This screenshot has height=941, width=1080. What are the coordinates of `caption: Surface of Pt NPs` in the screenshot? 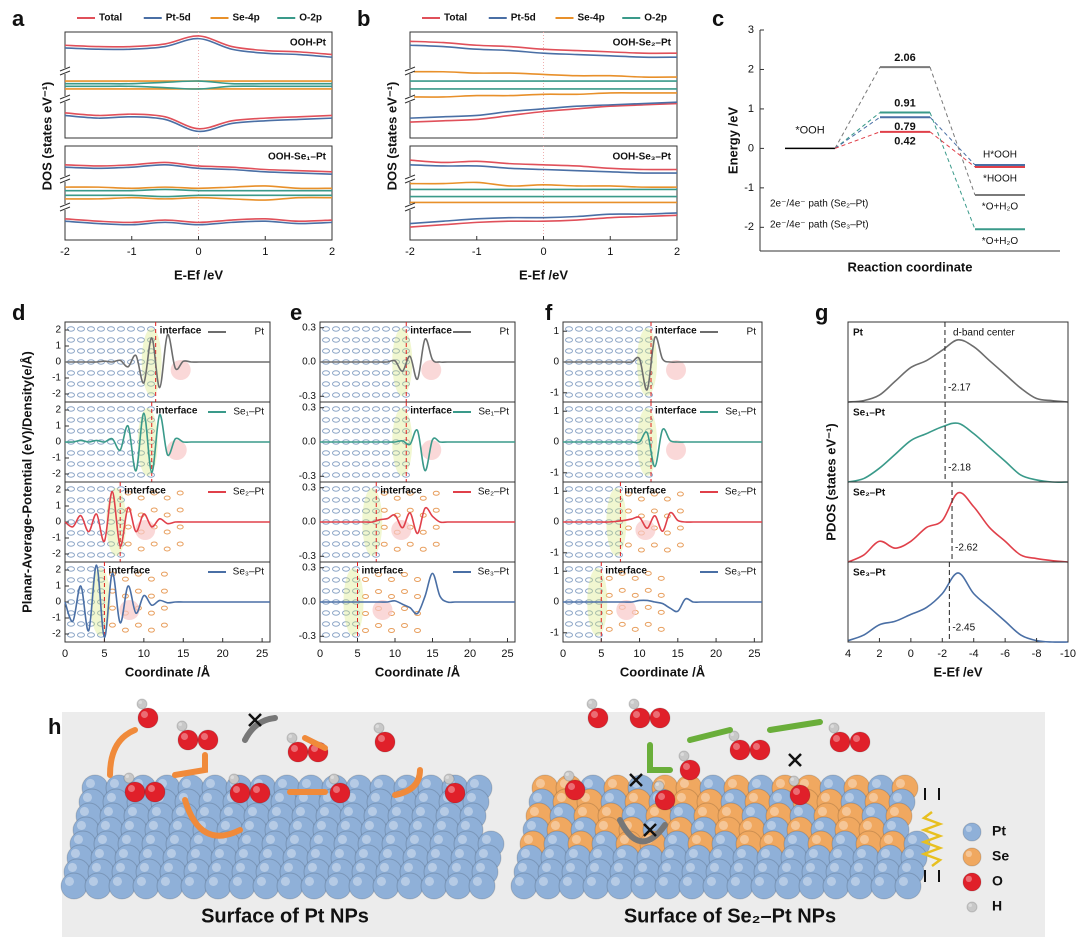 It's located at (285, 916).